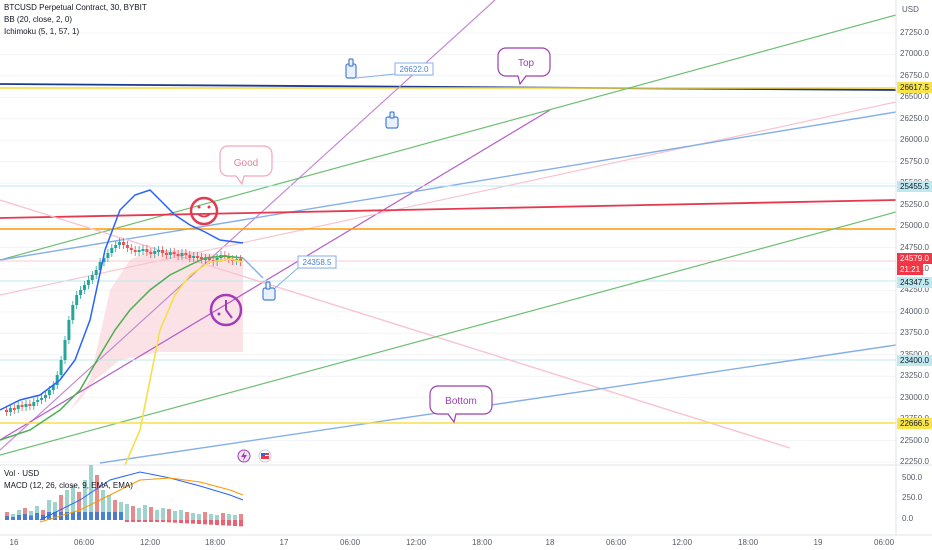 Image resolution: width=932 pixels, height=550 pixels. I want to click on arrow-line, so click(253, 268).